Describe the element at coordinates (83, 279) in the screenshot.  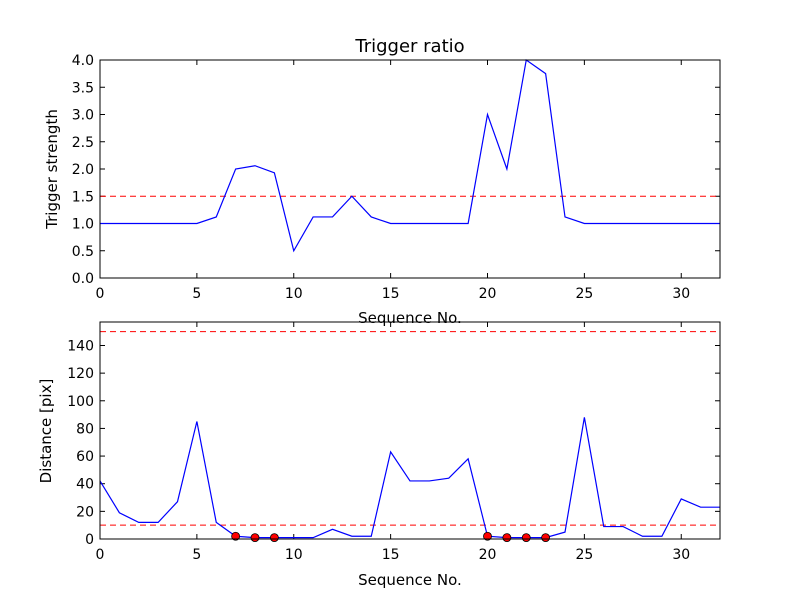
I see `y-tick-label: 0.0` at that location.